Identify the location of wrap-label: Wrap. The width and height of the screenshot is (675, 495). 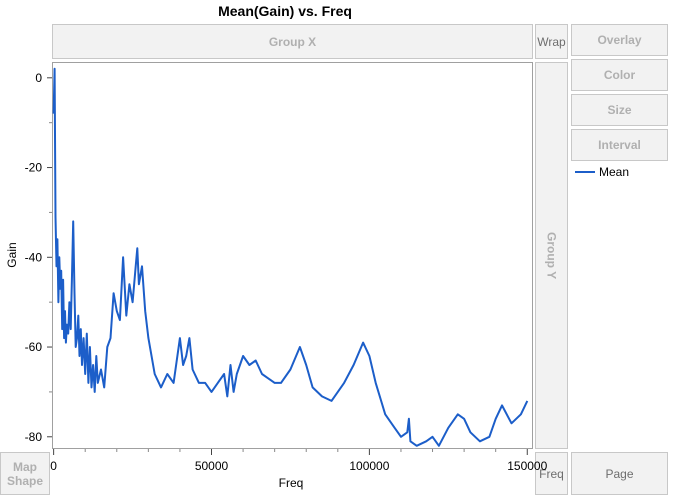
(551, 41).